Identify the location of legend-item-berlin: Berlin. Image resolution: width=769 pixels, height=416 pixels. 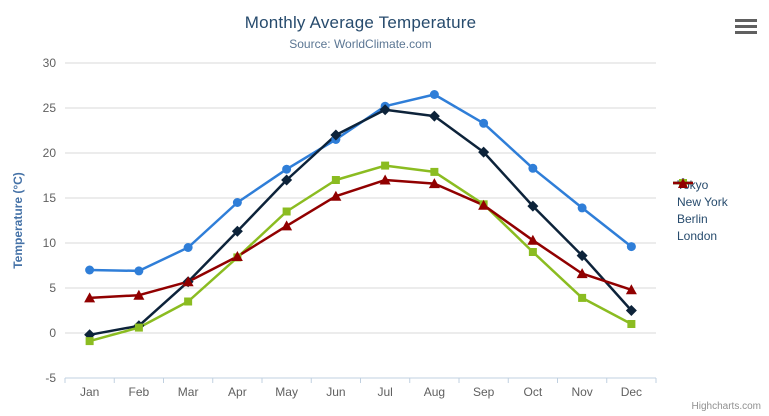
(700, 203).